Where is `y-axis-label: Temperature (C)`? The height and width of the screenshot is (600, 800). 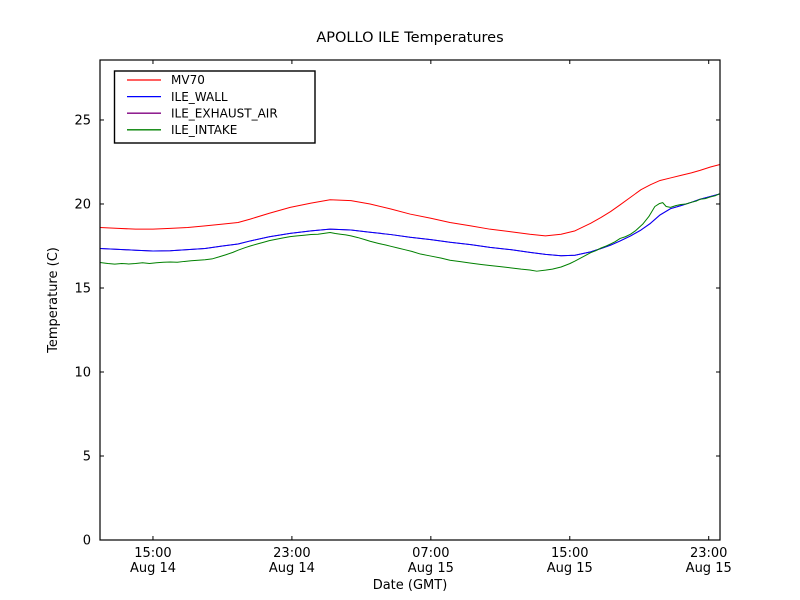 y-axis-label: Temperature (C) is located at coordinates (53, 300).